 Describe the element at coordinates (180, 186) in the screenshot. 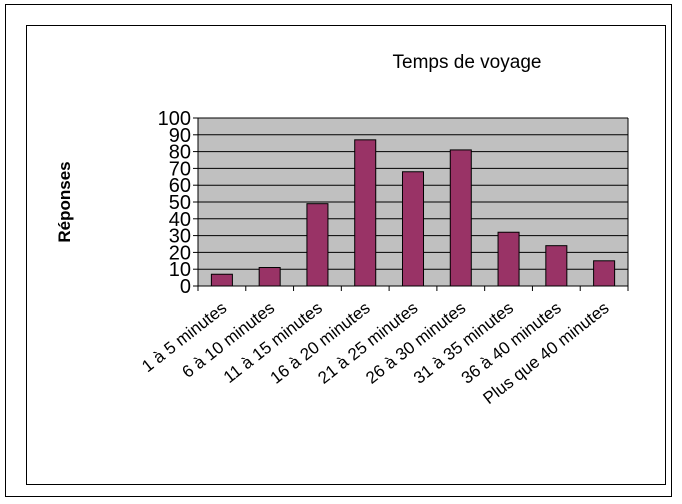

I see `y-tick-label: 60` at that location.